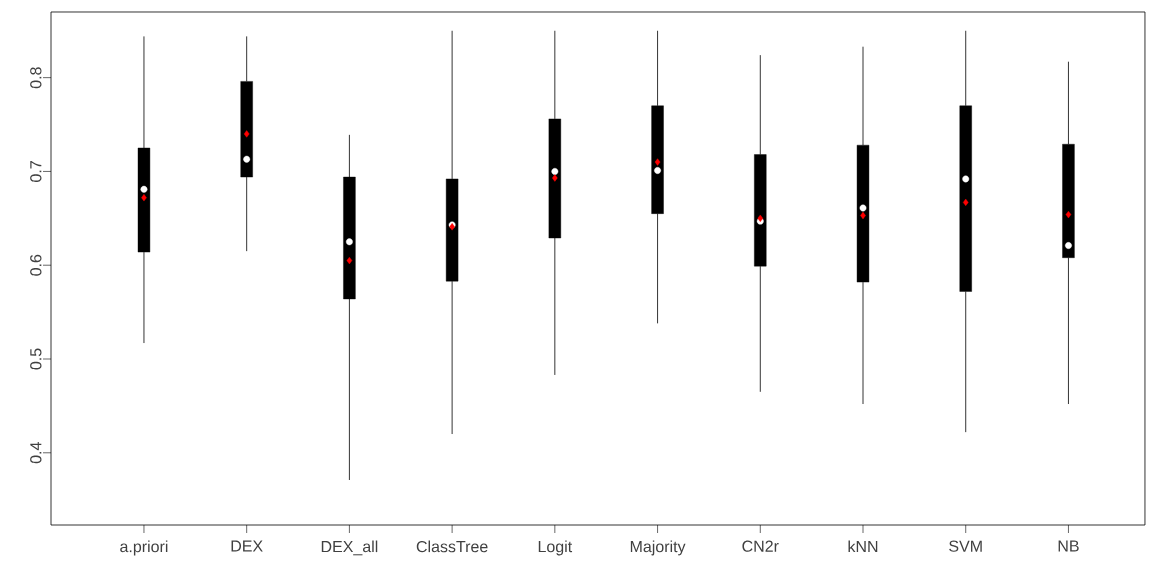 The image size is (1154, 567). Describe the element at coordinates (144, 548) in the screenshot. I see `x-tick-label: a.priori` at that location.